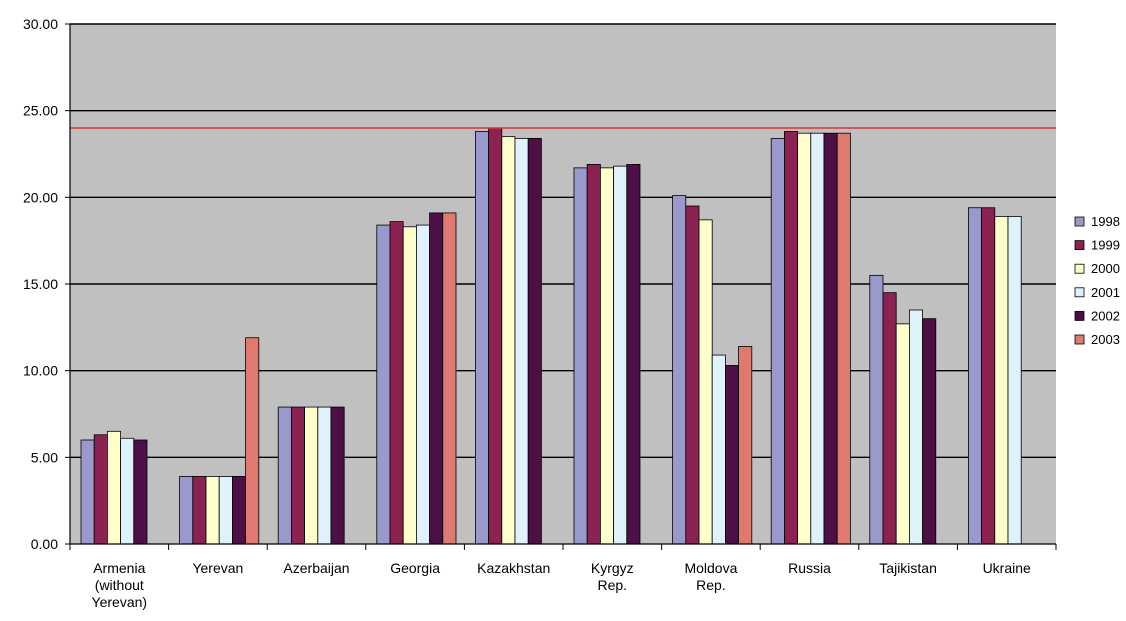 This screenshot has height=621, width=1126. Describe the element at coordinates (40, 371) in the screenshot. I see `y-tick-label: 10.00` at that location.